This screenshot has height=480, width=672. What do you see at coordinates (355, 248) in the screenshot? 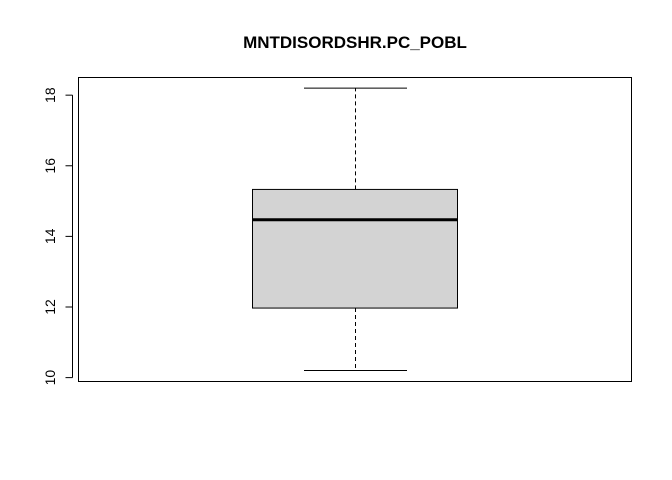
I see `interquartile-box` at bounding box center [355, 248].